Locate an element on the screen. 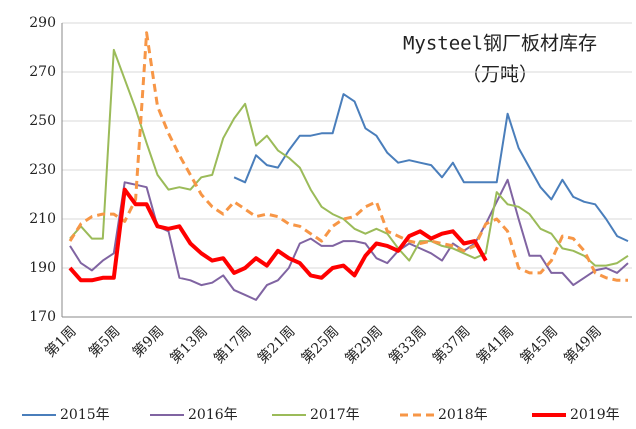  y-tick-label: 190 is located at coordinates (42, 268).